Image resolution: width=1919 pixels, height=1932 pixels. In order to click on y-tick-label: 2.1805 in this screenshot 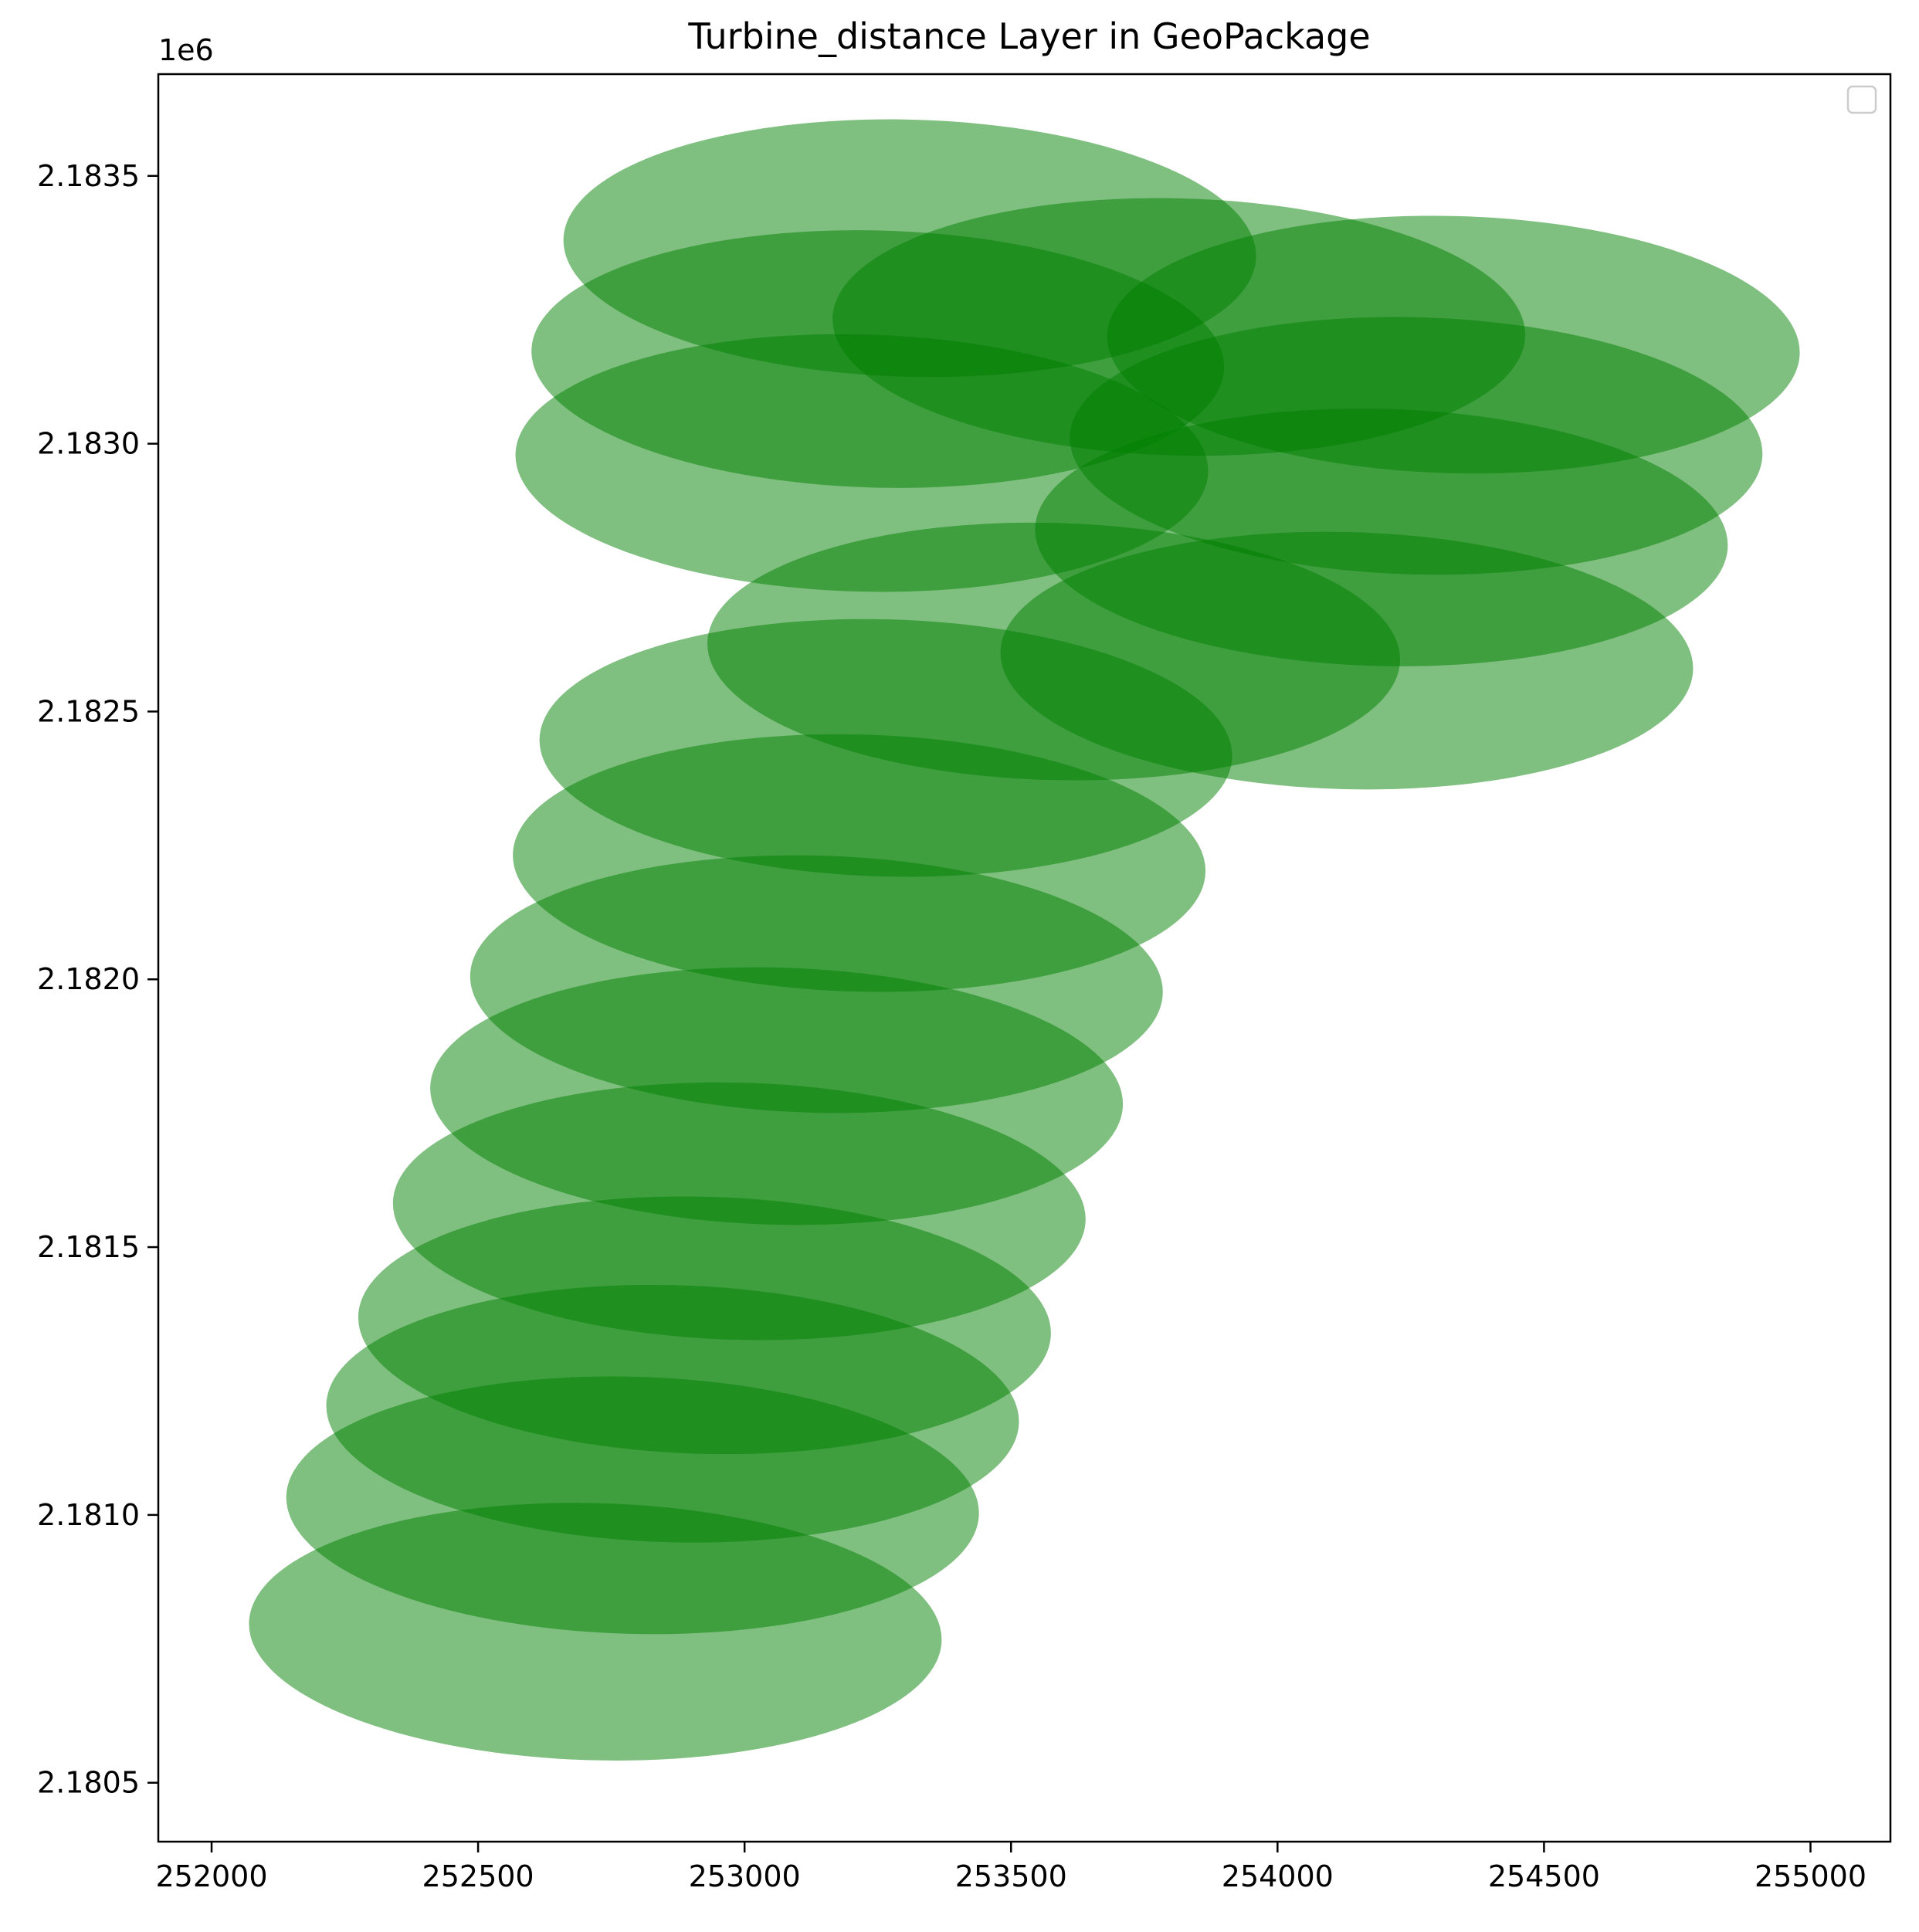, I will do `click(89, 1783)`.